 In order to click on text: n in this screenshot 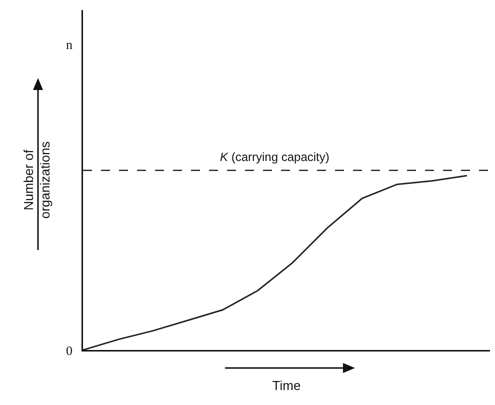, I will do `click(69, 44)`.